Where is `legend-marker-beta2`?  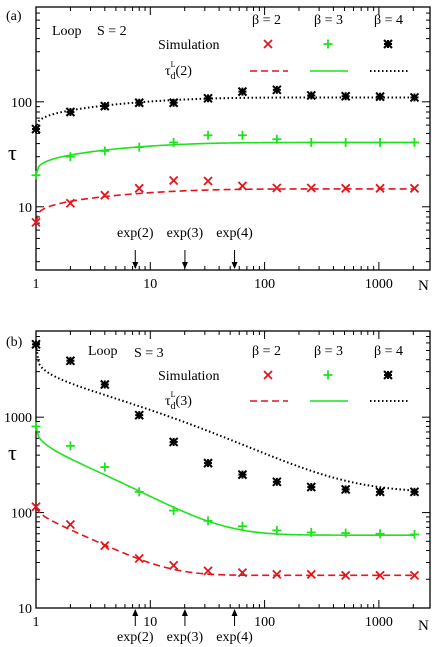
legend-marker-beta2 is located at coordinates (268, 375).